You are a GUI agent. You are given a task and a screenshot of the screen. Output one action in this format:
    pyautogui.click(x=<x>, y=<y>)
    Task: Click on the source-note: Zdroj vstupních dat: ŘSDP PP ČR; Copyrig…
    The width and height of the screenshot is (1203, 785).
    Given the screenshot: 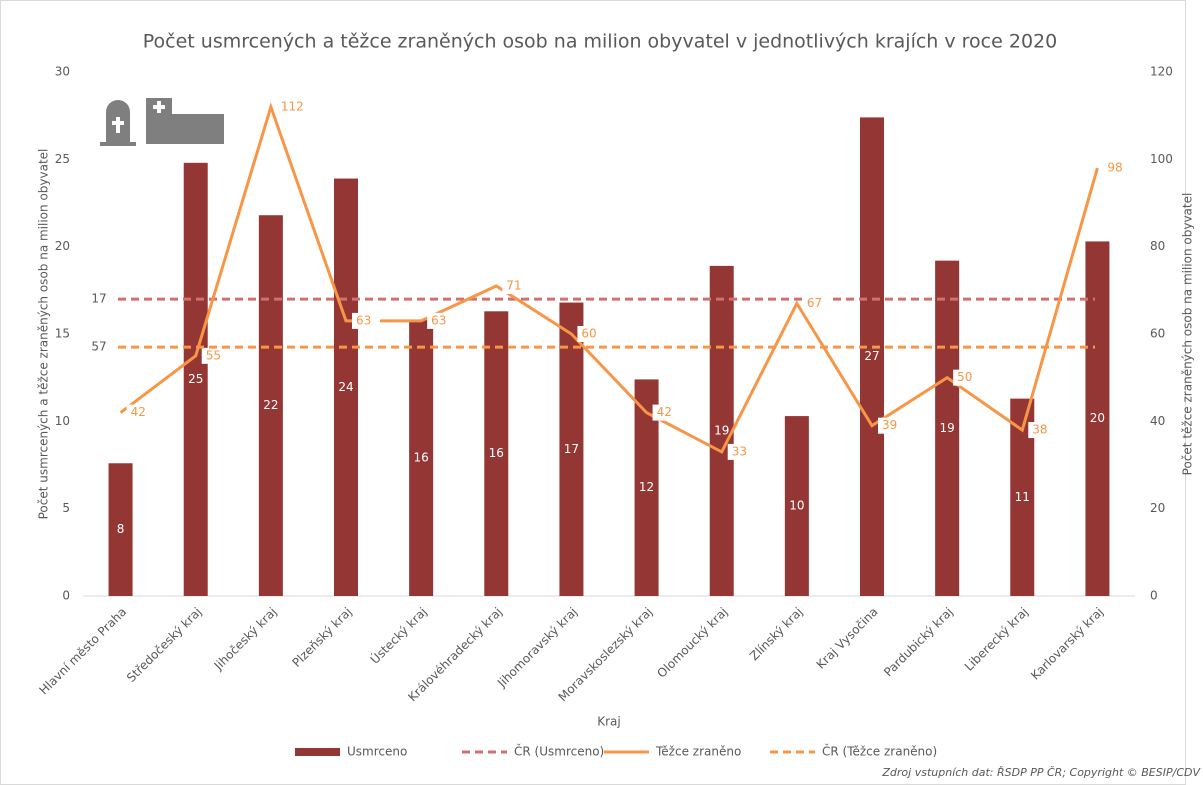 What is the action you would take?
    pyautogui.click(x=1041, y=772)
    